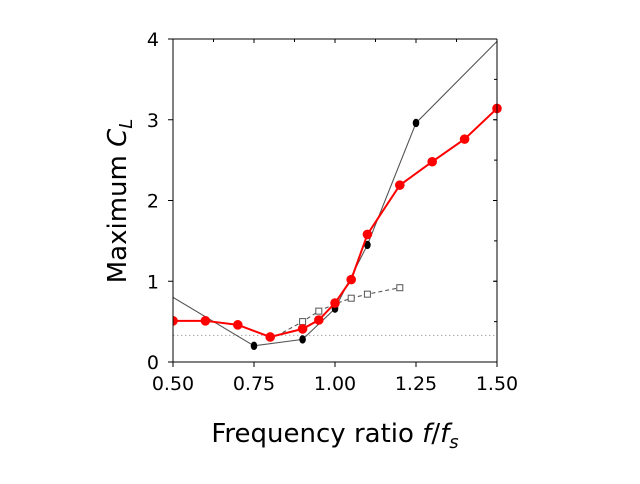  Describe the element at coordinates (335, 384) in the screenshot. I see `x-tick-label: 1.00` at that location.